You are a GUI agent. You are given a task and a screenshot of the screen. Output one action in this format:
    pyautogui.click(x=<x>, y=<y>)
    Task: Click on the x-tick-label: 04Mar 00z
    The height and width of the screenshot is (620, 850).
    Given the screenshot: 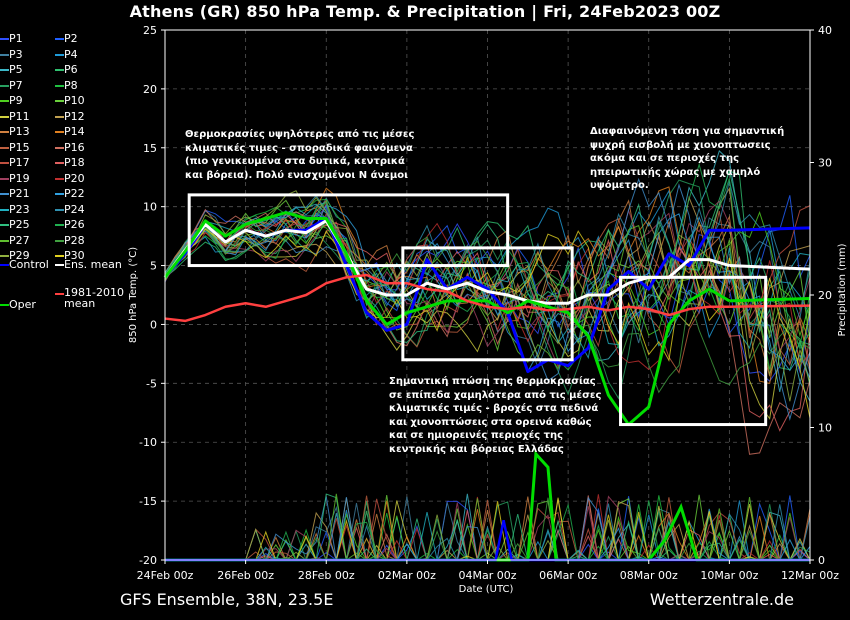 What is the action you would take?
    pyautogui.click(x=487, y=575)
    